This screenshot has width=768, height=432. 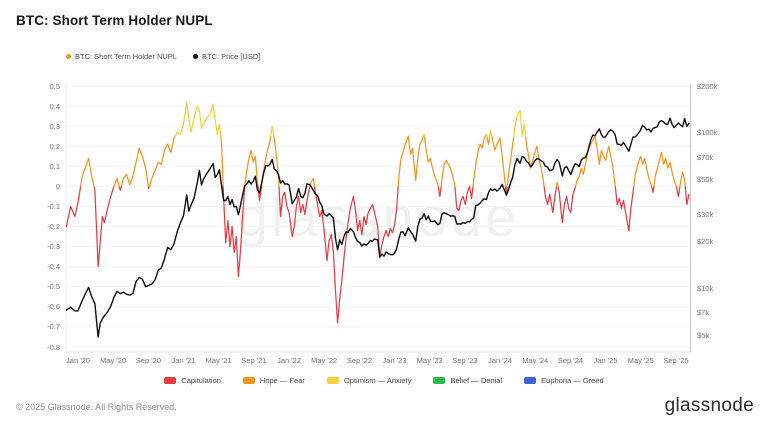 I want to click on band-legend-item: Belief — Denial, so click(x=467, y=380).